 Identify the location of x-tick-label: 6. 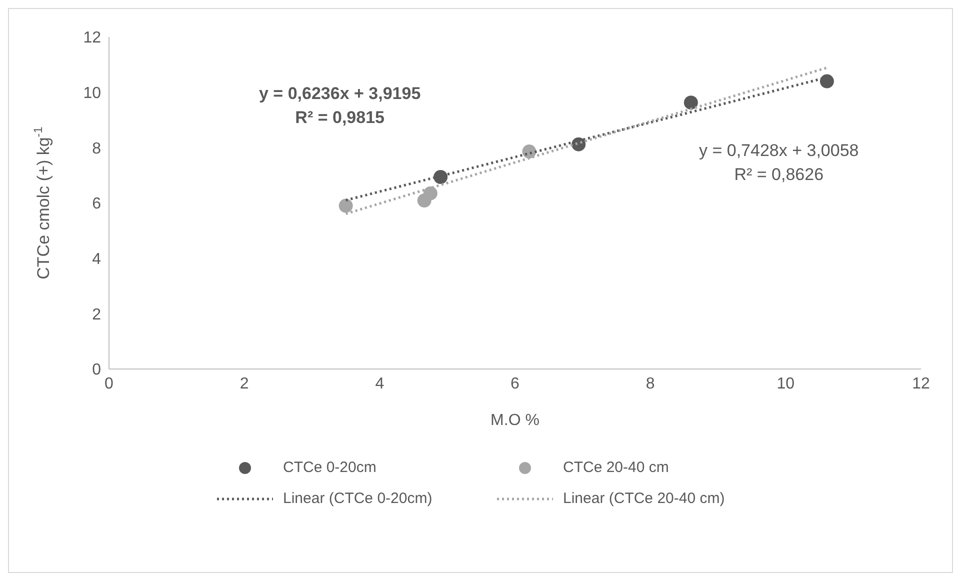
(515, 383).